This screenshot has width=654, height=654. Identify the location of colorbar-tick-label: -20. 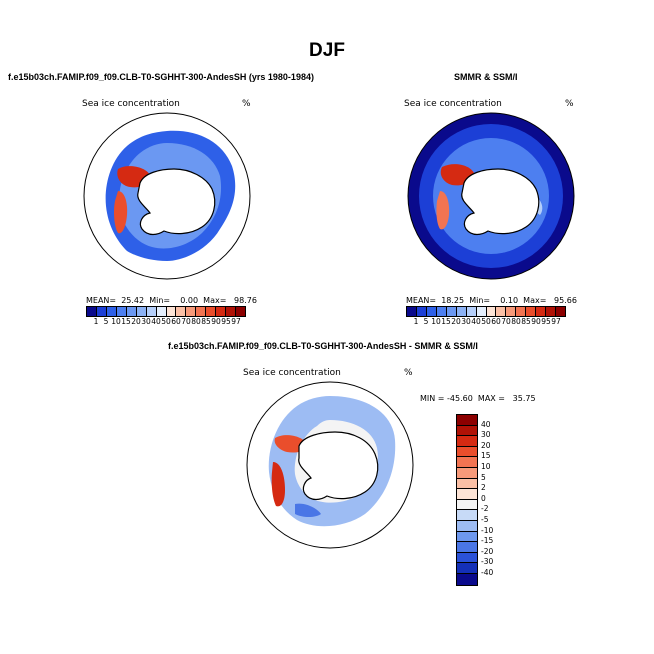
(487, 551).